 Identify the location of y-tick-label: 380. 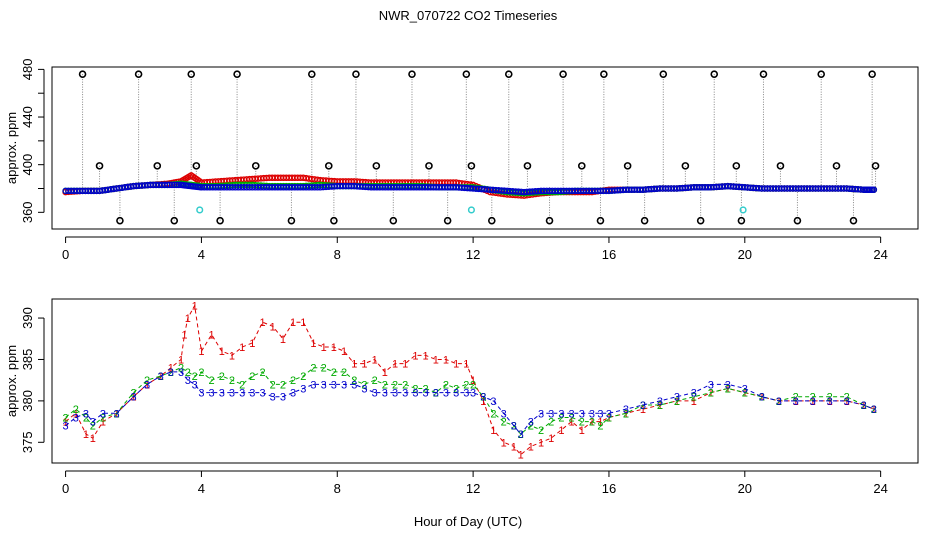
(27, 401).